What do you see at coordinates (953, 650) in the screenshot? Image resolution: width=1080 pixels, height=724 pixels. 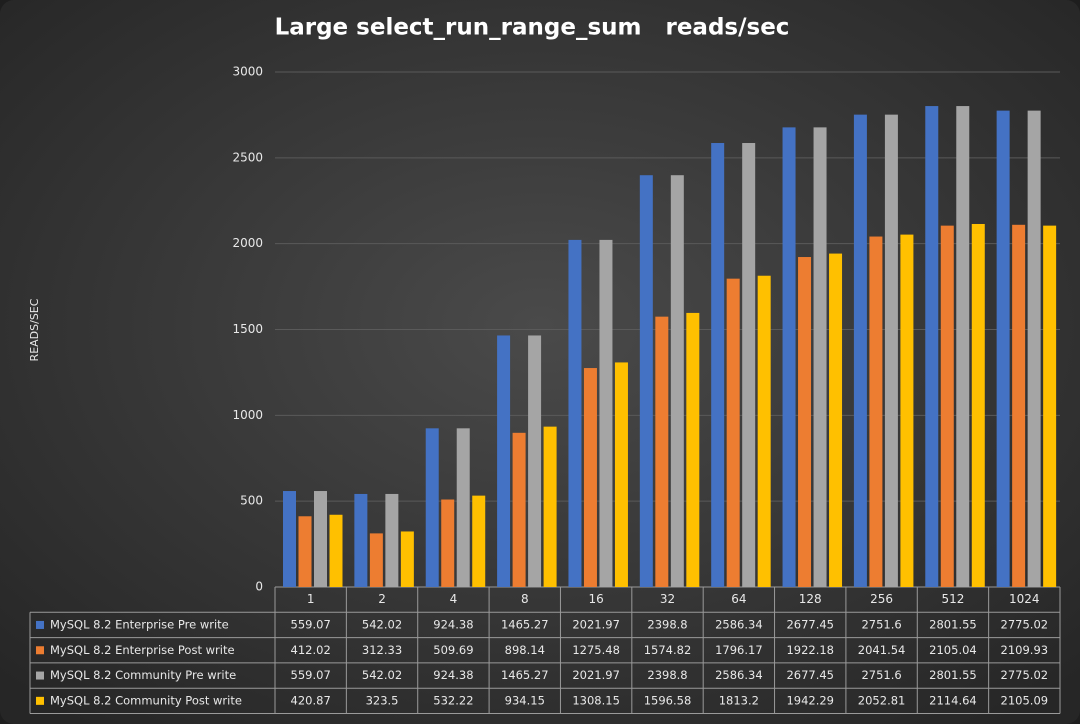 I see `table-cell: 2105.04` at bounding box center [953, 650].